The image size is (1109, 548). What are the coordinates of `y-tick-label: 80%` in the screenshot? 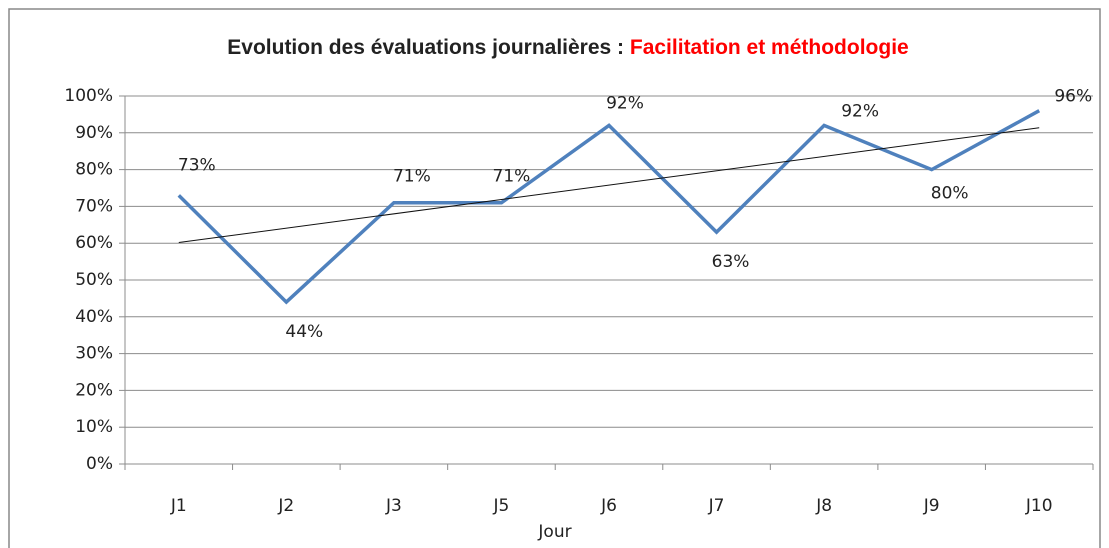 It's located at (94, 170).